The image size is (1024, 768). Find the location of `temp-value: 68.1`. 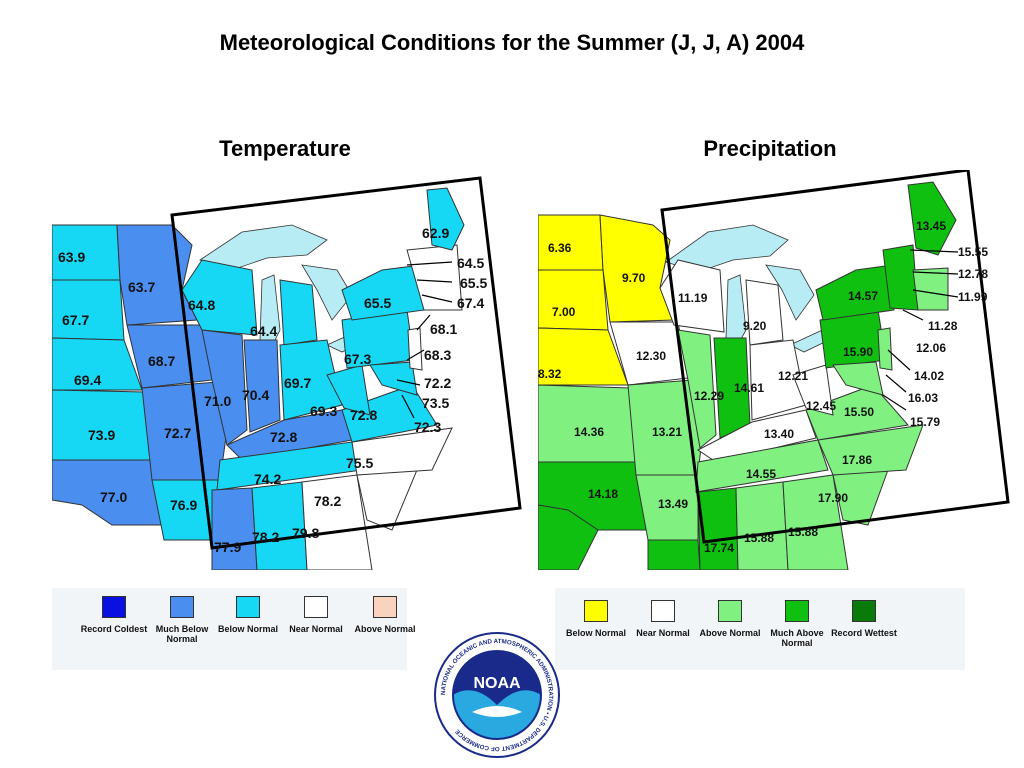

temp-value: 68.1 is located at coordinates (443, 329).